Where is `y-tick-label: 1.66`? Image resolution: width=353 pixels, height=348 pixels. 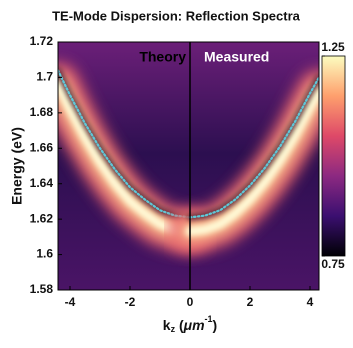
y-tick-label: 1.66 is located at coordinates (42, 147).